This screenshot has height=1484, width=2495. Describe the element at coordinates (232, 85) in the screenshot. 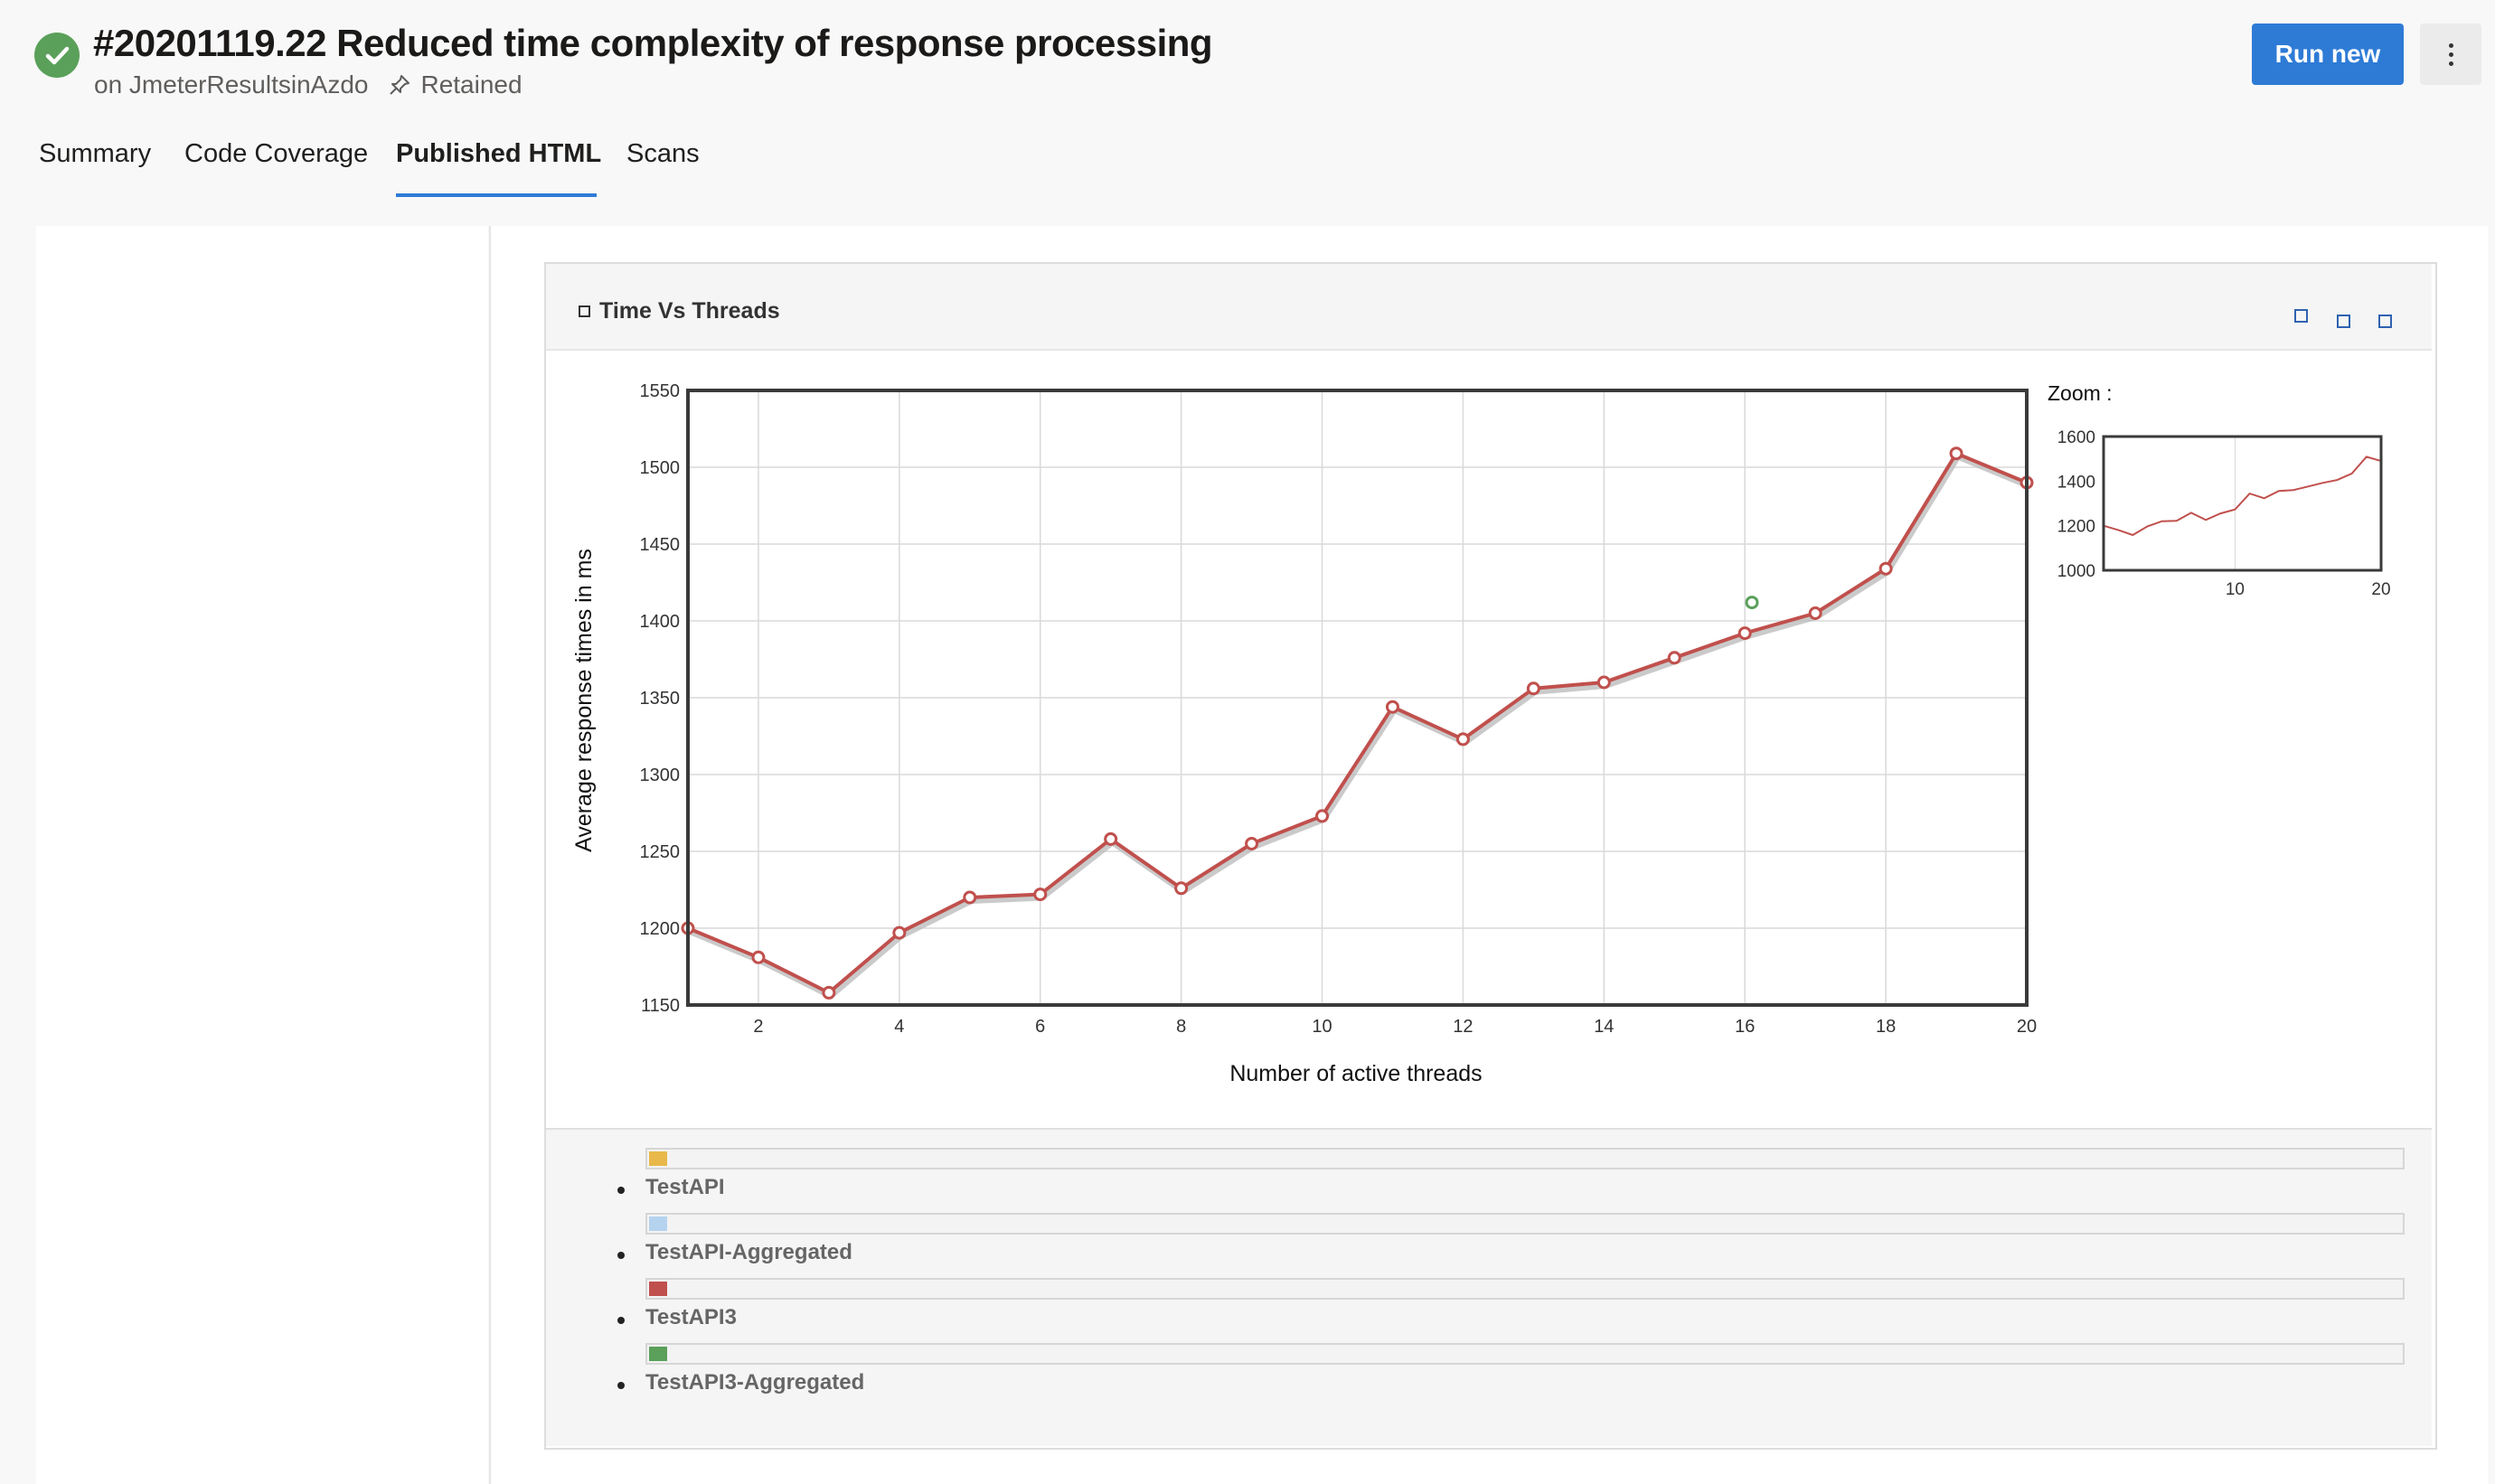

I see `repo-link: on JmeterResultsinAzdo` at that location.